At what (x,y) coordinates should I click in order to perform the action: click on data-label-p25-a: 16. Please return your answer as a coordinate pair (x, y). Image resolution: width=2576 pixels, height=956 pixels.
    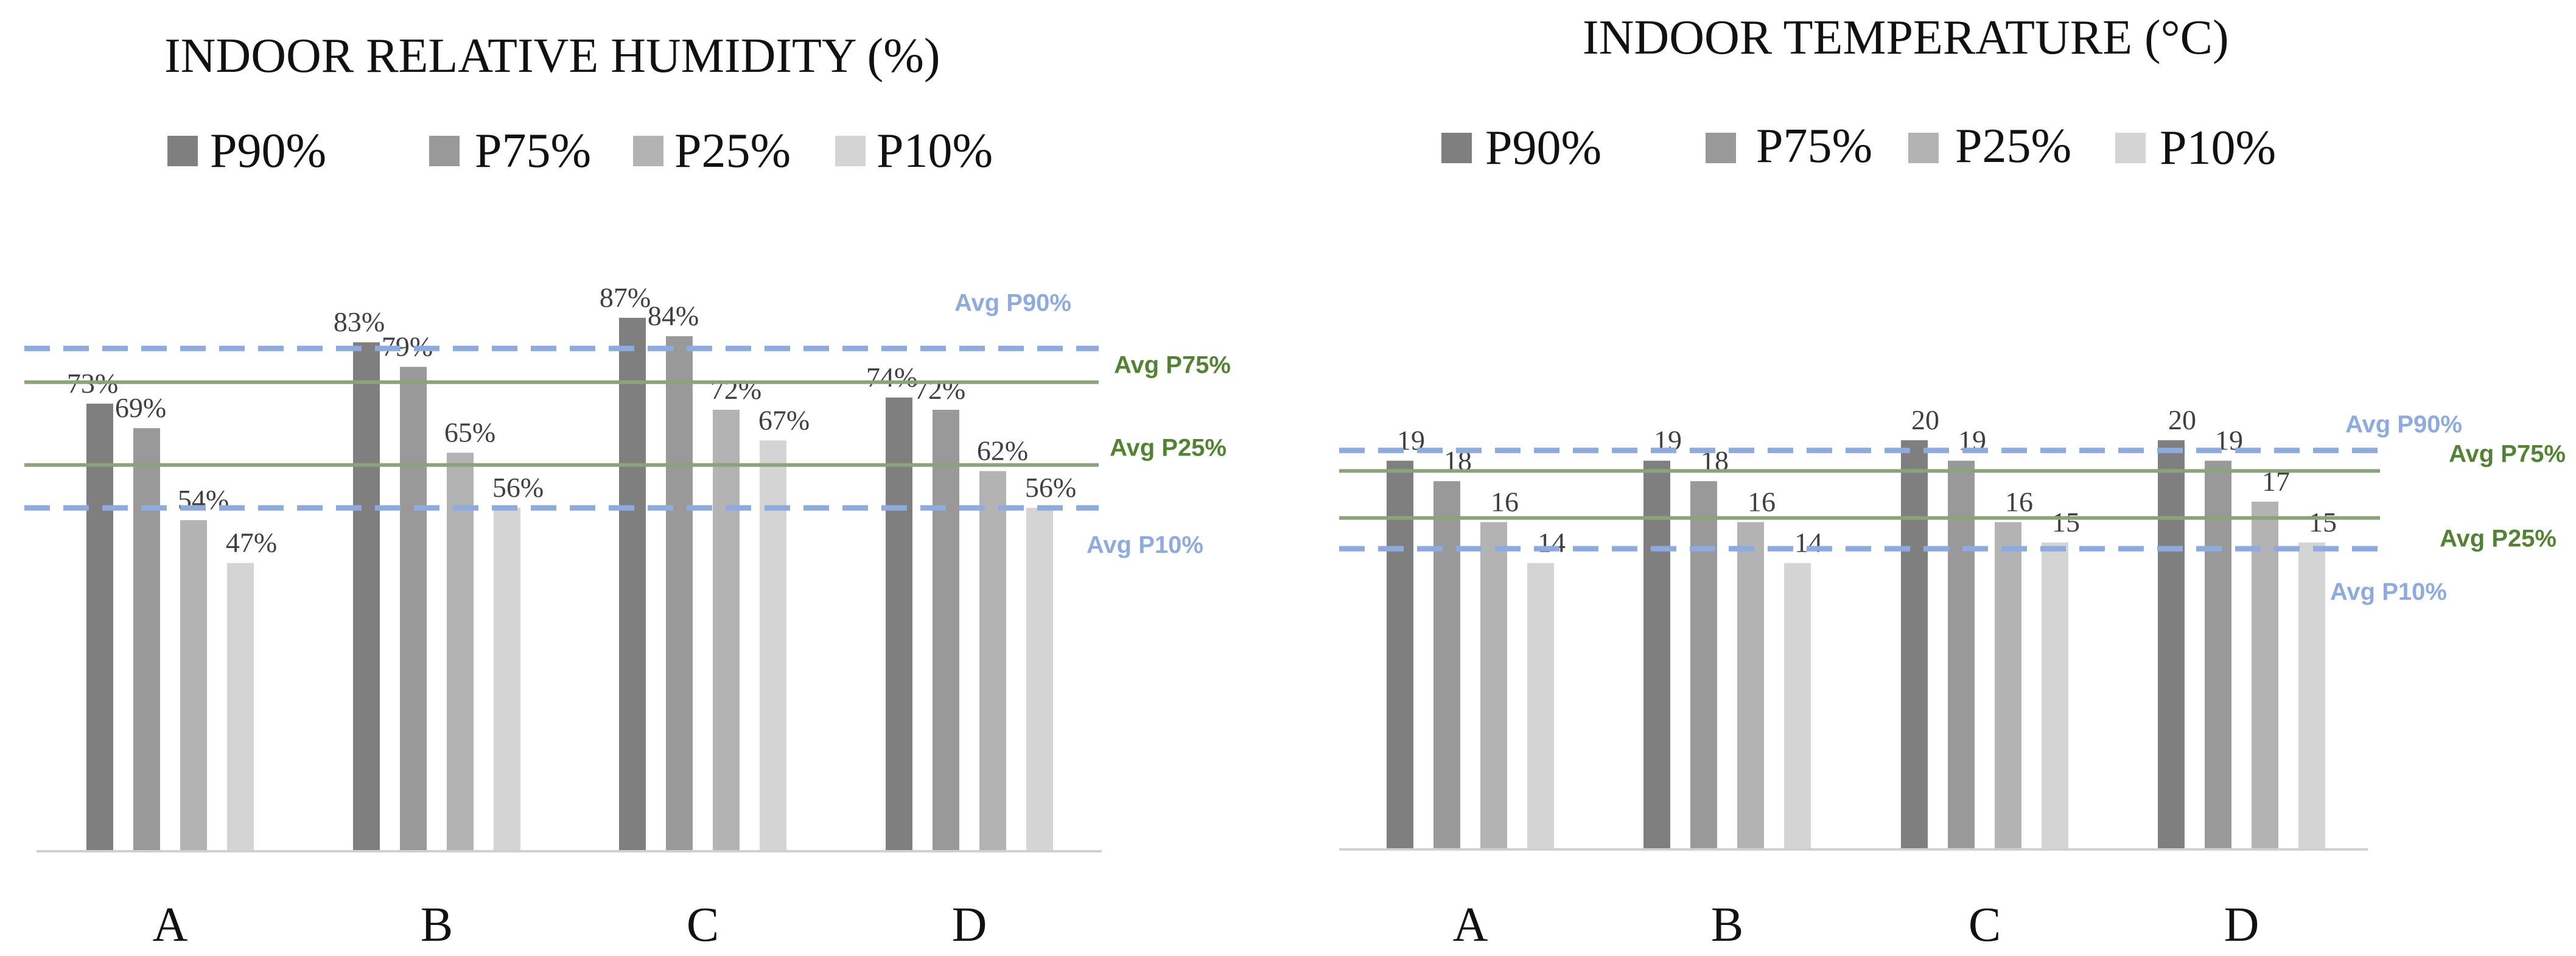
    Looking at the image, I should click on (1505, 501).